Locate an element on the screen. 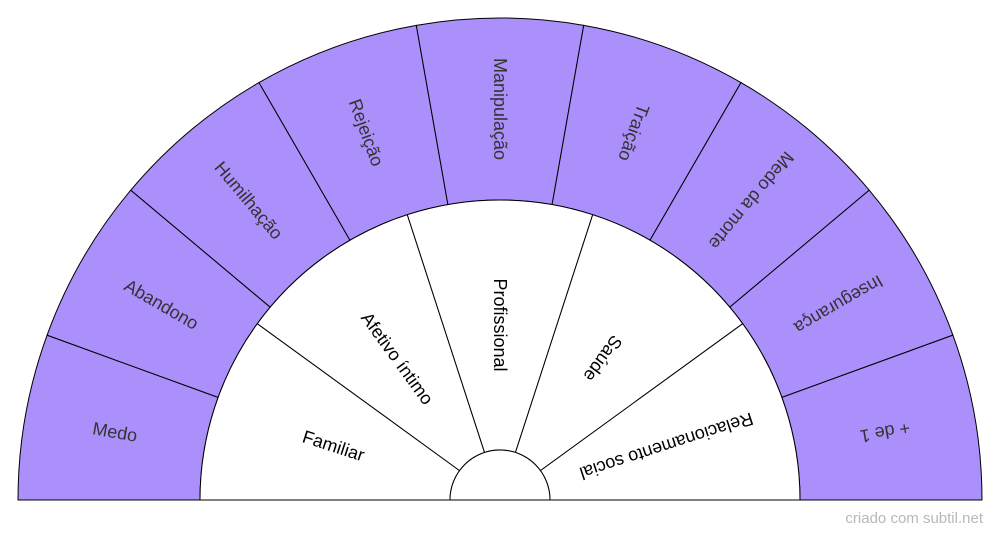  credit-text: criado com subtil.net is located at coordinates (914, 518).